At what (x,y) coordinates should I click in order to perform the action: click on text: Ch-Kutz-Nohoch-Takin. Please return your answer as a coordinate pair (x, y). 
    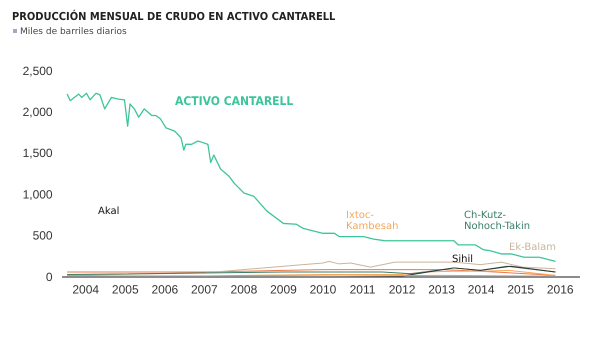
    Looking at the image, I should click on (497, 221).